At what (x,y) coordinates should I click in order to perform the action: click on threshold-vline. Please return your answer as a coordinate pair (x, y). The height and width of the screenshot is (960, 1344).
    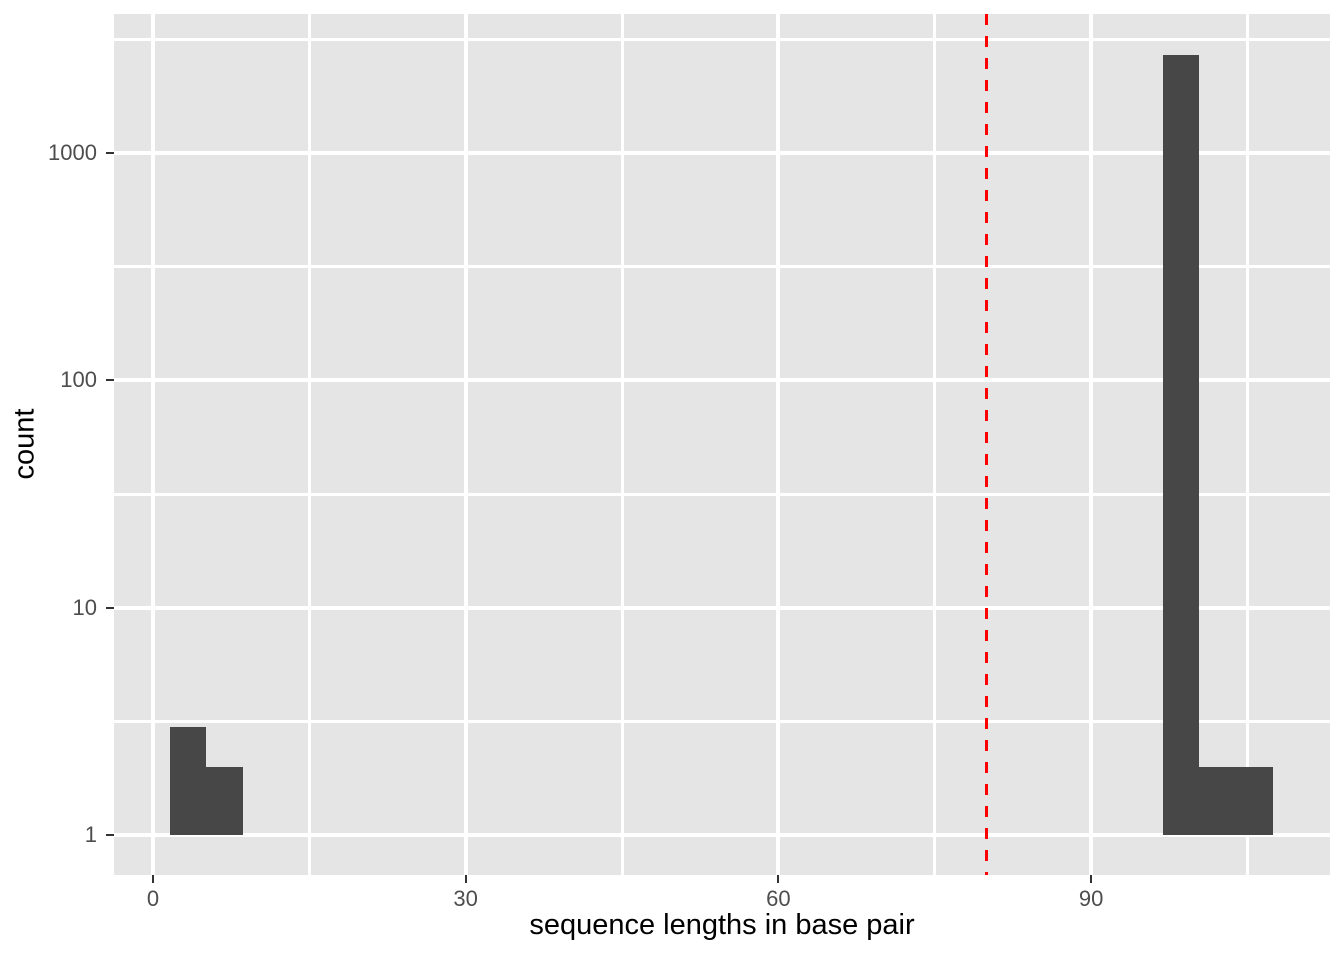
    Looking at the image, I should click on (987, 444).